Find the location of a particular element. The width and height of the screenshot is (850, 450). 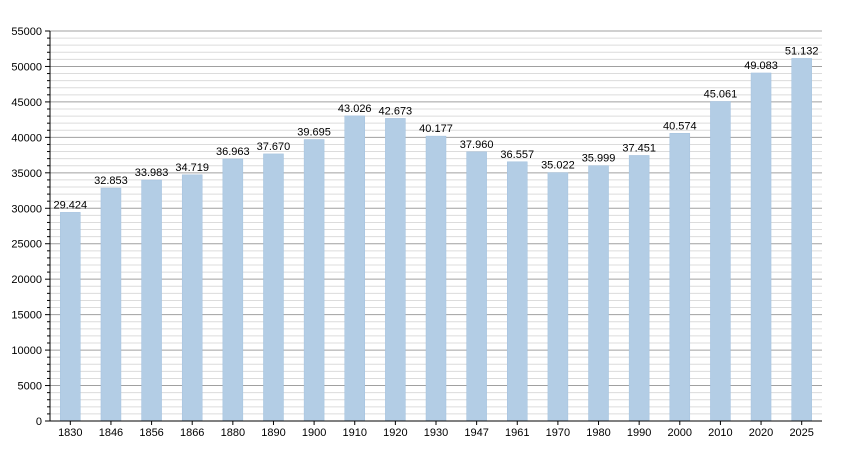

y-tick-label: 25000 is located at coordinates (26, 245).